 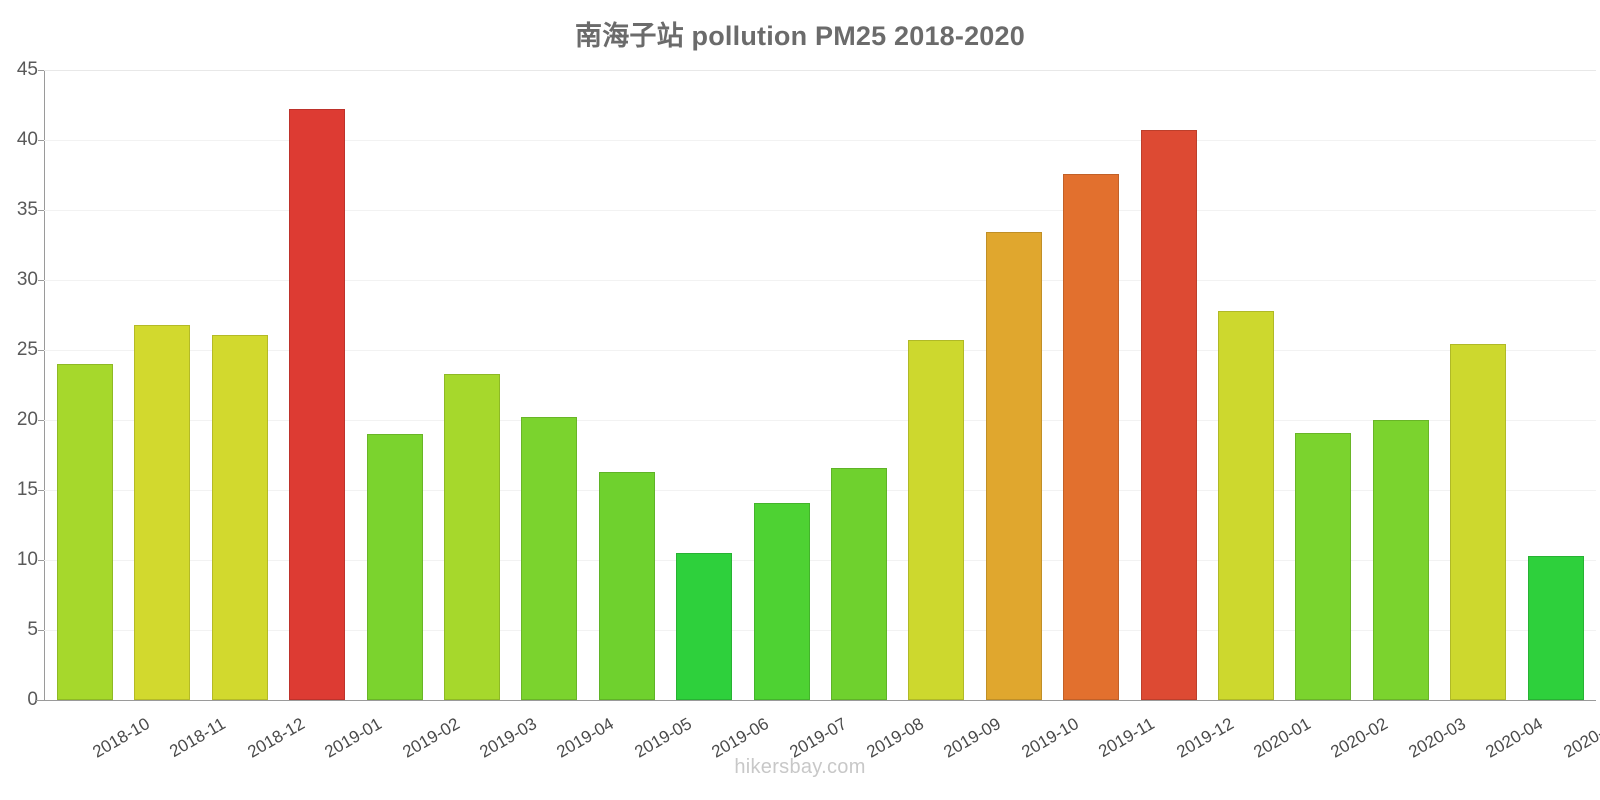 I want to click on x-axis-line, so click(x=816, y=700).